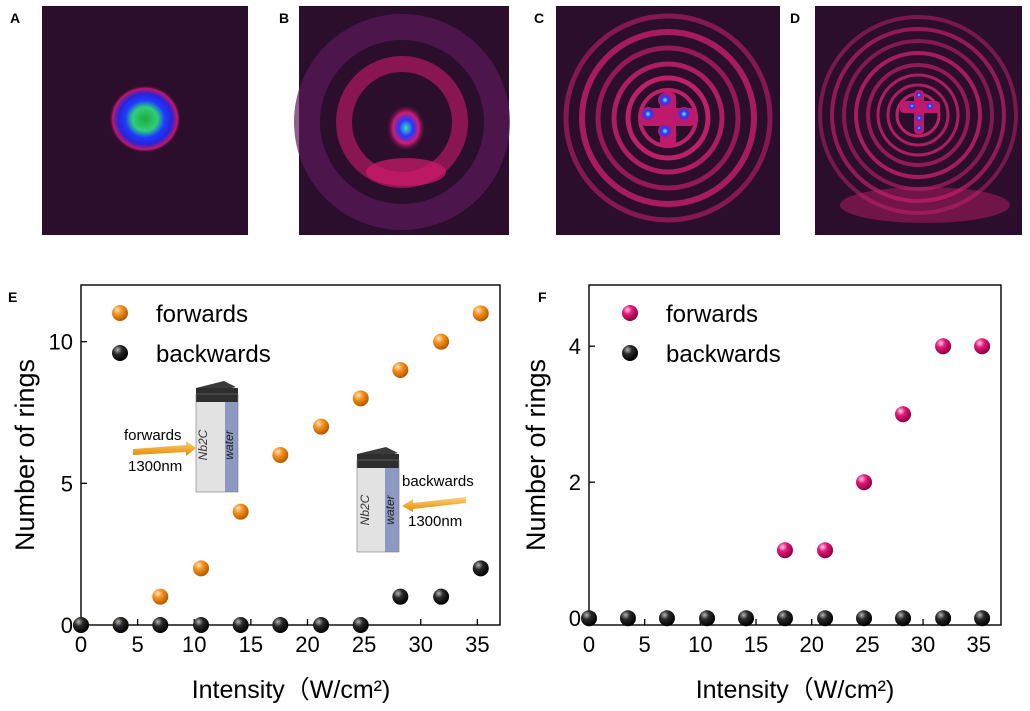 This screenshot has height=711, width=1030. Describe the element at coordinates (137, 644) in the screenshot. I see `x-tick-label-e: 5` at that location.